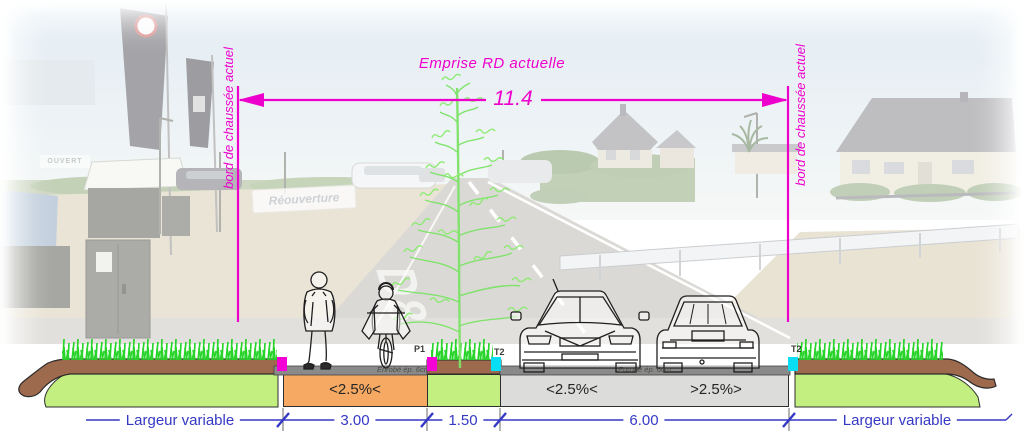 This screenshot has width=1024, height=444. What do you see at coordinates (766, 159) in the screenshot?
I see `low-house` at bounding box center [766, 159].